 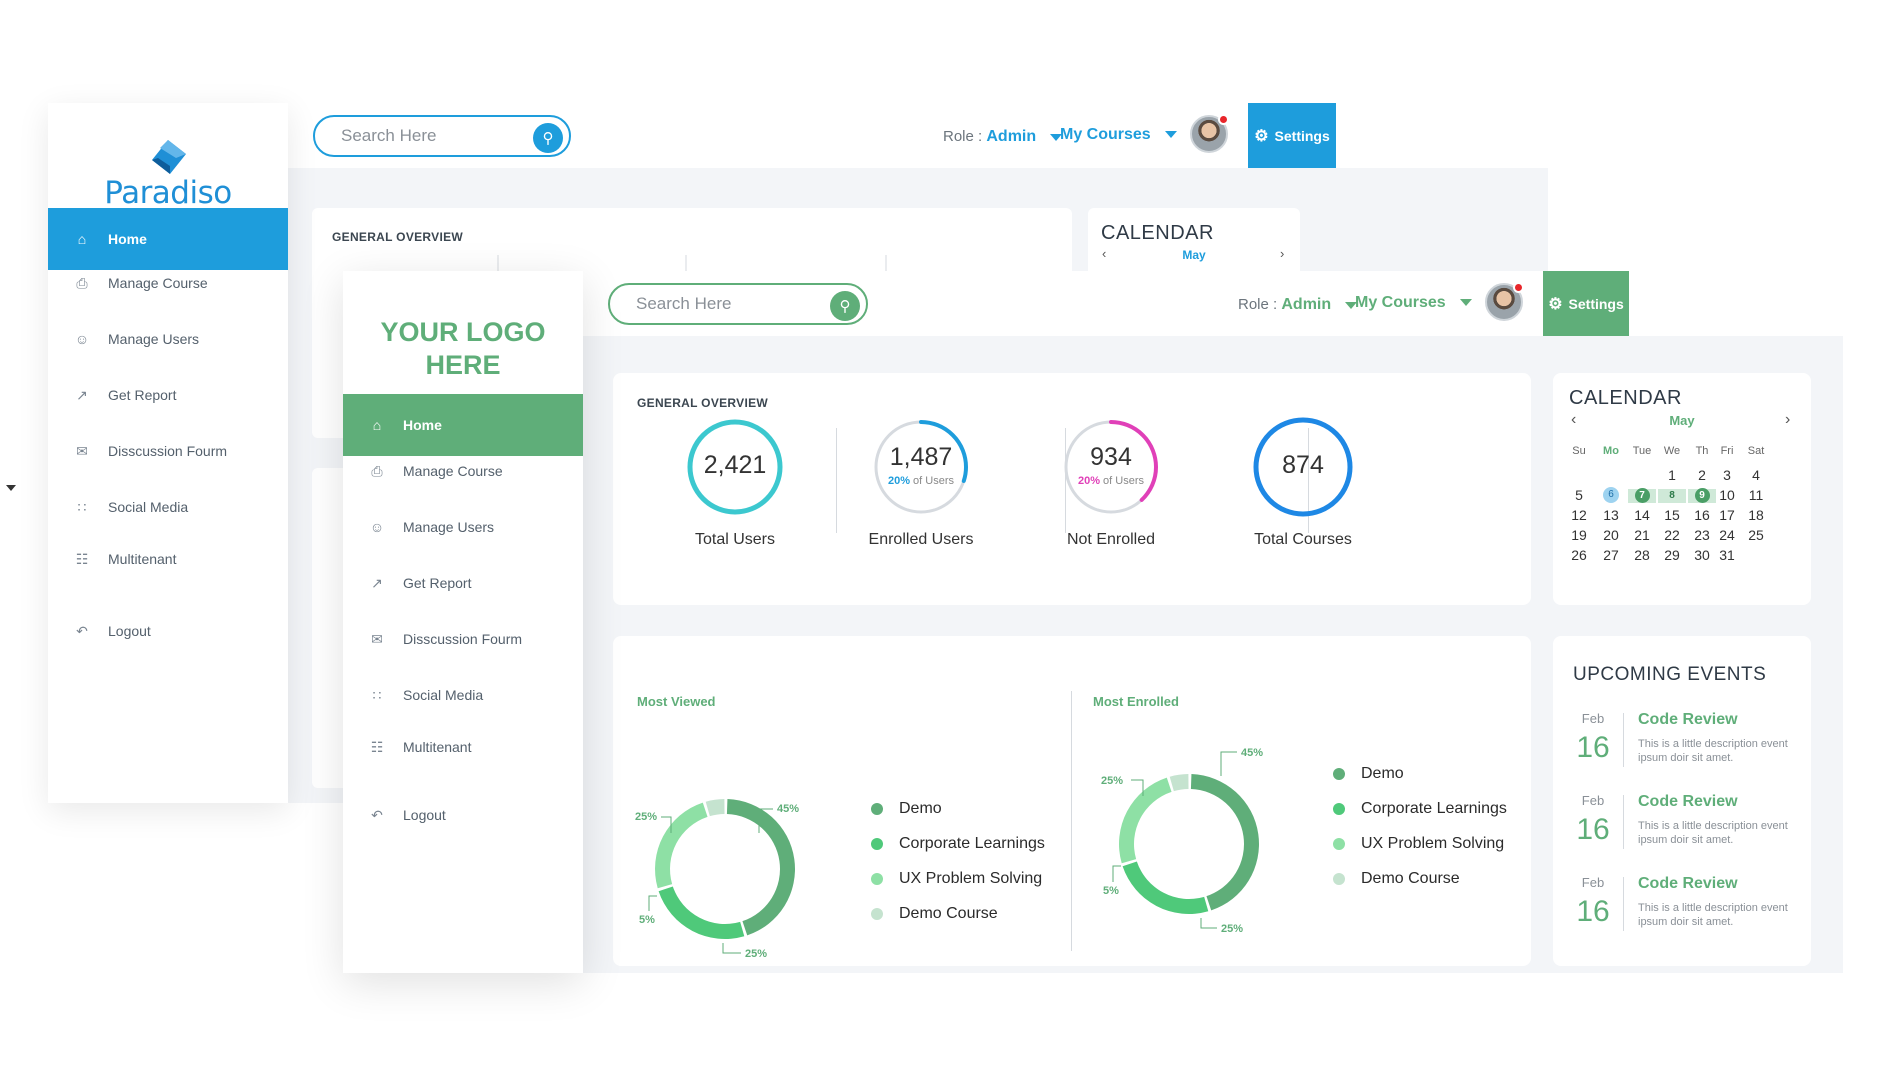 I want to click on event-day: 16, so click(x=1593, y=829).